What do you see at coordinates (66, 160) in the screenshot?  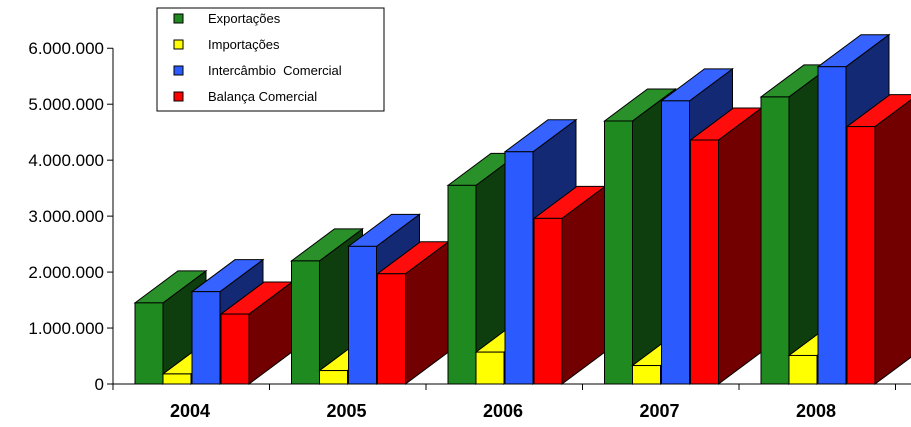 I see `y-tick-label: 4.000.000` at bounding box center [66, 160].